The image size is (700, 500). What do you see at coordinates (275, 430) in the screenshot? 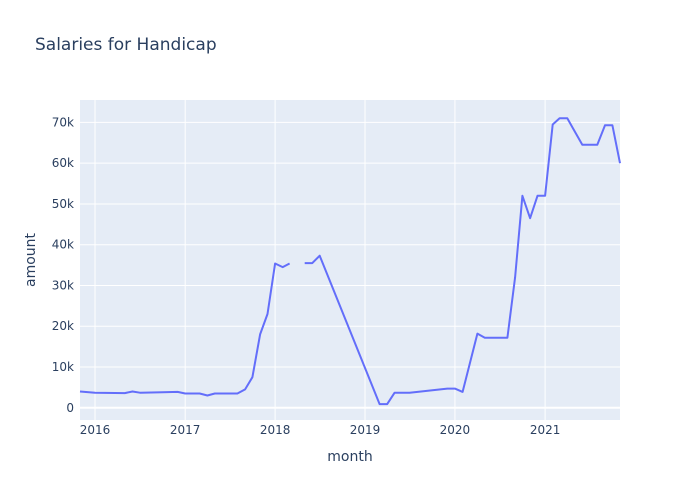
I see `x-tick-label: 2018` at bounding box center [275, 430].